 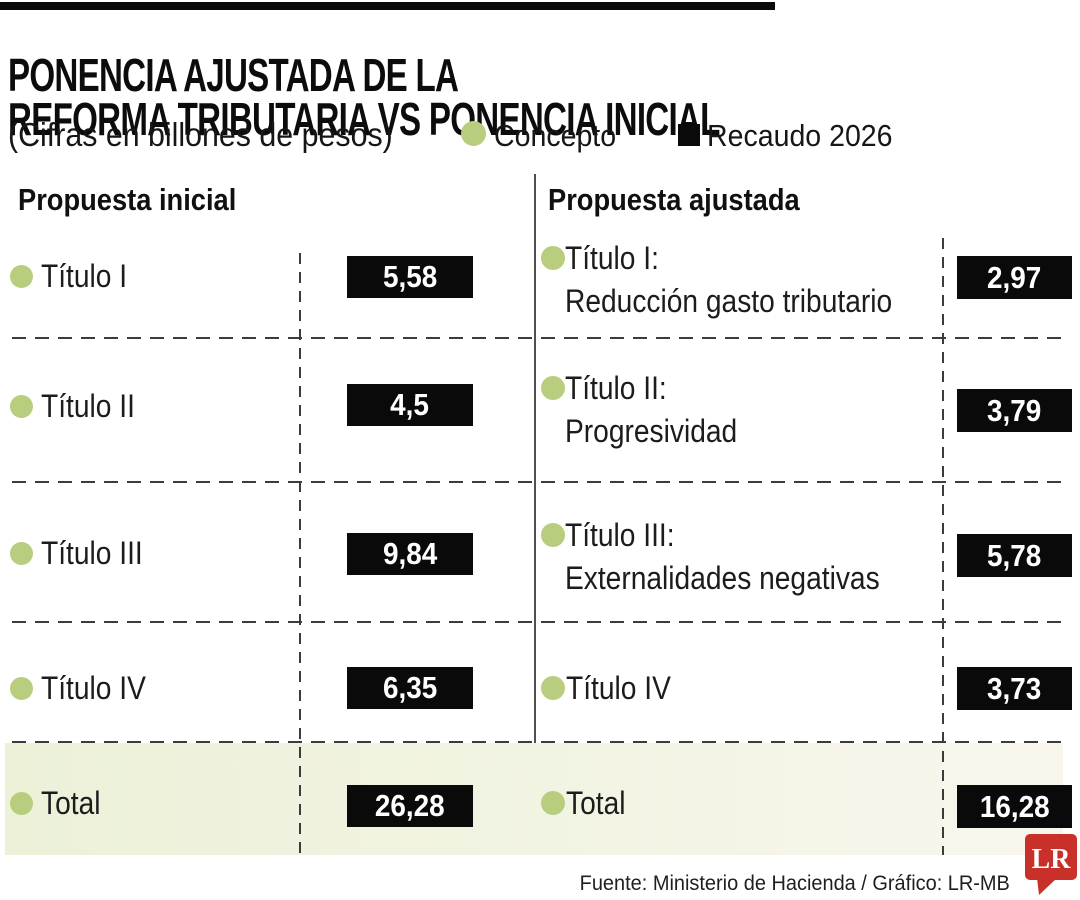 I want to click on legend-recaudo-square-icon, so click(x=689, y=135).